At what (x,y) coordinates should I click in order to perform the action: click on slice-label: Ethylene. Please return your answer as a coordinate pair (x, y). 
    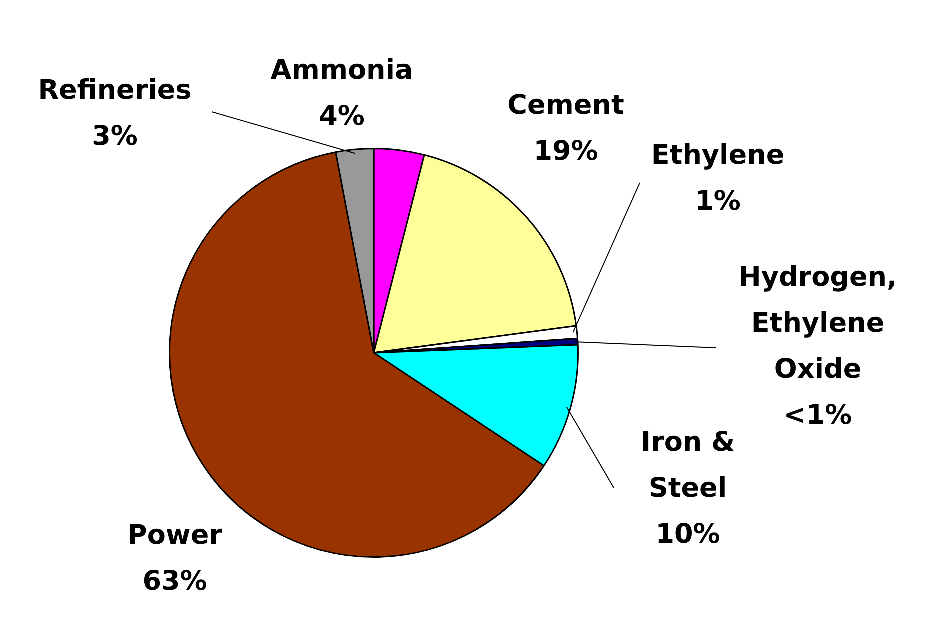
    Looking at the image, I should click on (718, 156).